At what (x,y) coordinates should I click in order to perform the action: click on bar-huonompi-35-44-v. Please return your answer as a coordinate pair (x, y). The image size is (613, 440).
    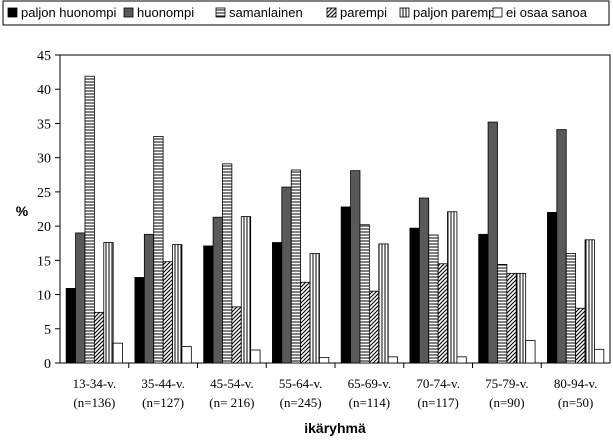
    Looking at the image, I should click on (149, 298).